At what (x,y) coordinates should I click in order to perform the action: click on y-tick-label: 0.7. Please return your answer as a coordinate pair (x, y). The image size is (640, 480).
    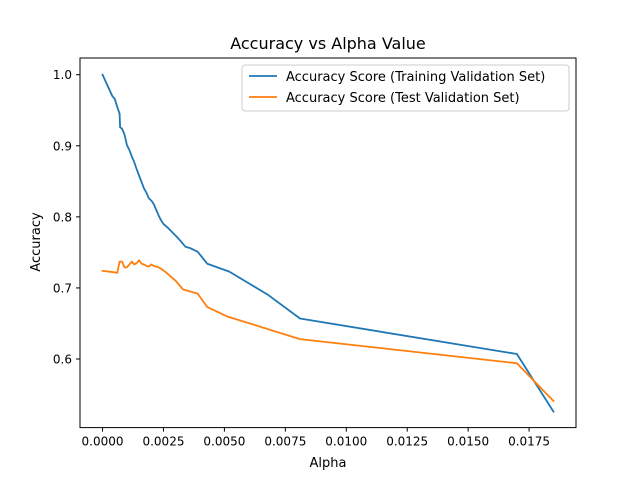
    Looking at the image, I should click on (62, 288).